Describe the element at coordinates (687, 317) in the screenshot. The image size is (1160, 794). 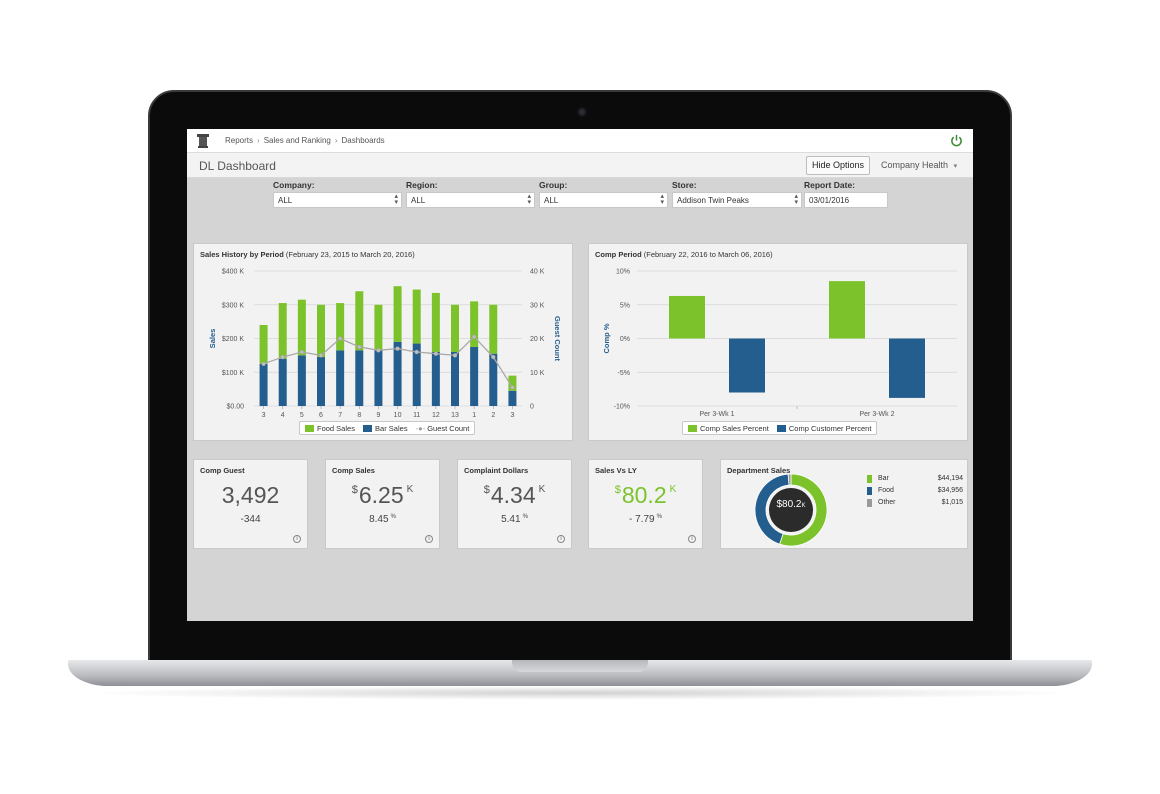
I see `comp-sales-bar` at that location.